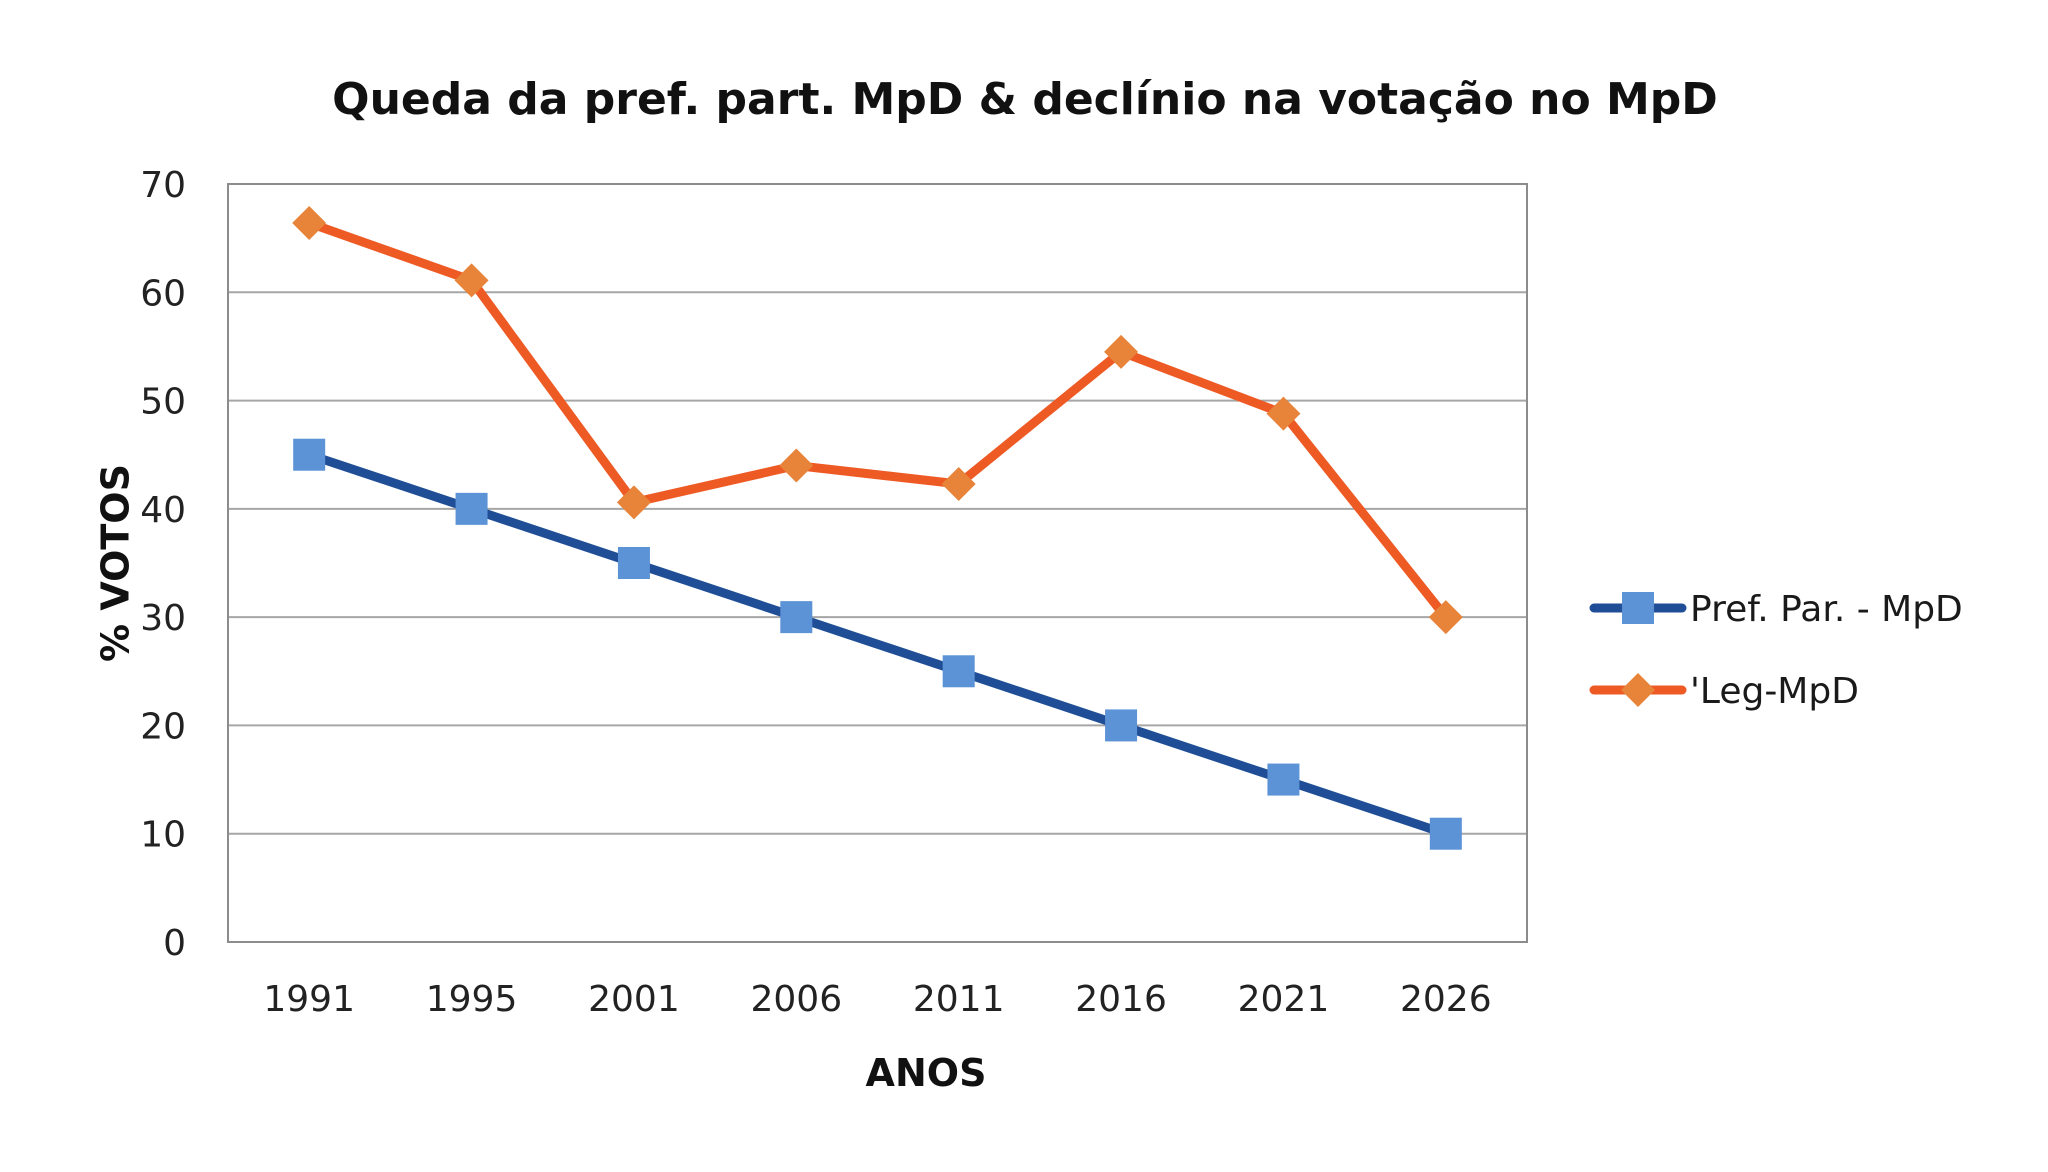  Describe the element at coordinates (1776, 650) in the screenshot. I see `legend: Pref. Par. - MpD 'Leg-MpD` at that location.